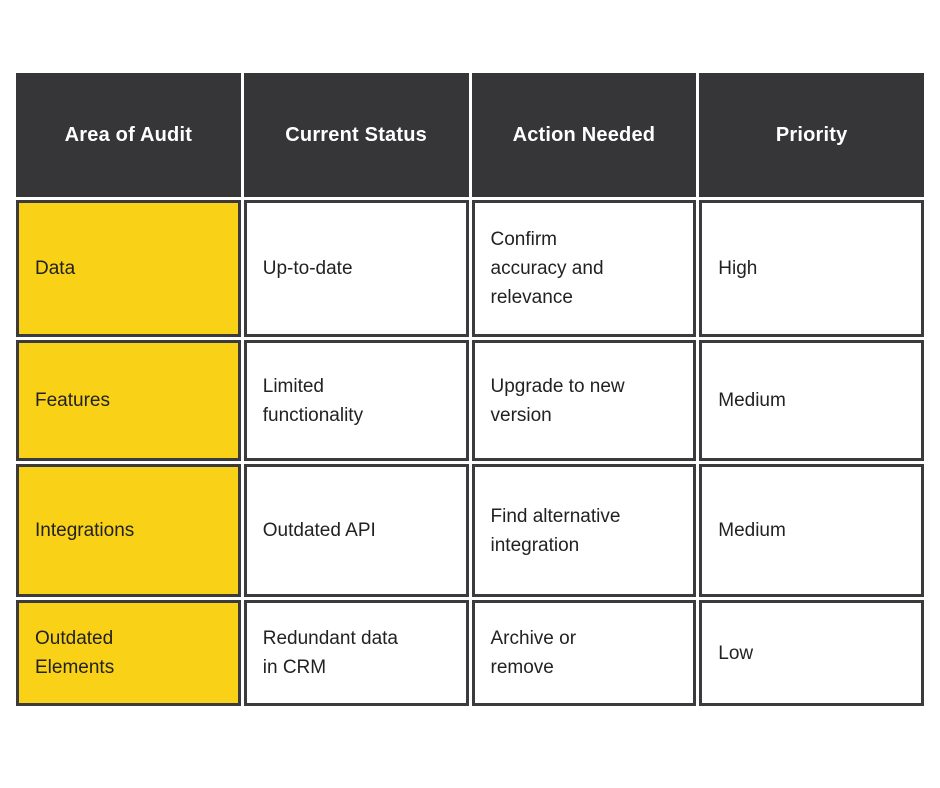 The width and height of the screenshot is (940, 788). What do you see at coordinates (128, 530) in the screenshot?
I see `cell-area-label: Integrations` at bounding box center [128, 530].